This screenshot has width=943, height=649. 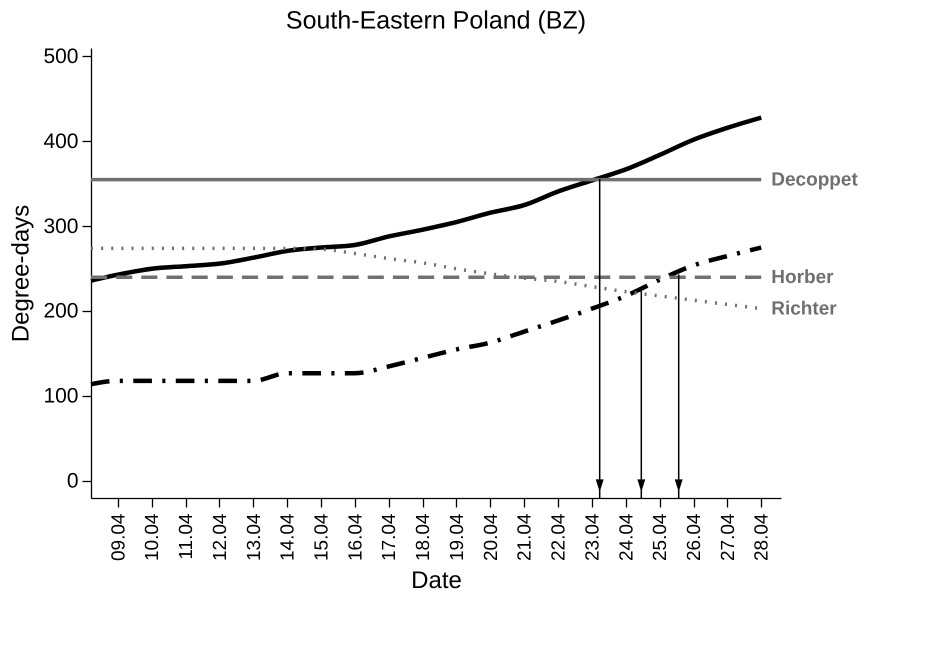 What do you see at coordinates (389, 537) in the screenshot?
I see `x-tick-label: 17.04` at bounding box center [389, 537].